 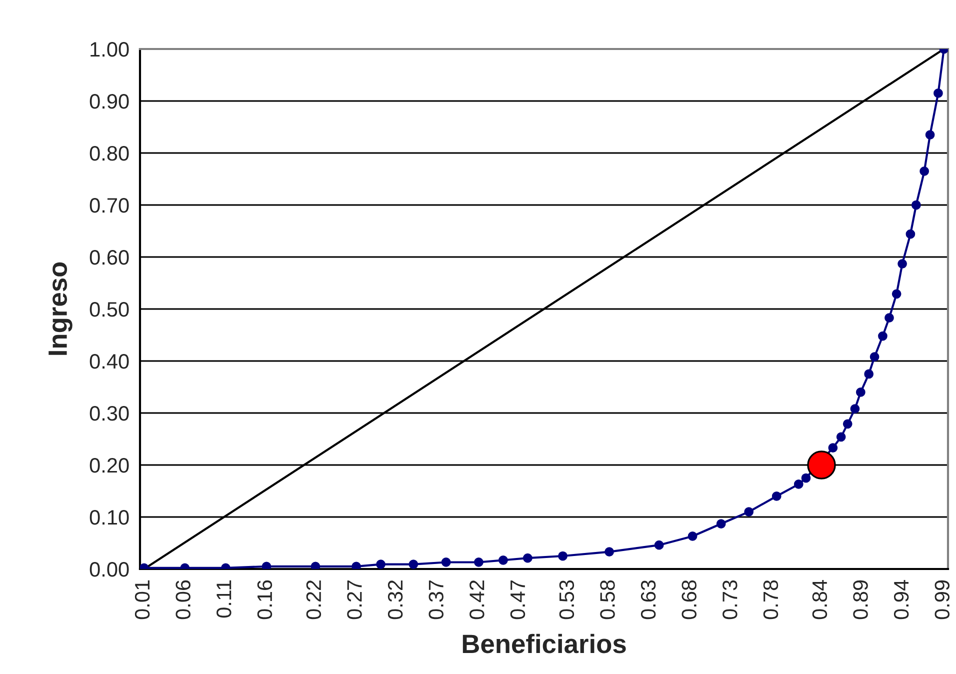 I want to click on x-tick-label: 0.78, so click(x=770, y=600).